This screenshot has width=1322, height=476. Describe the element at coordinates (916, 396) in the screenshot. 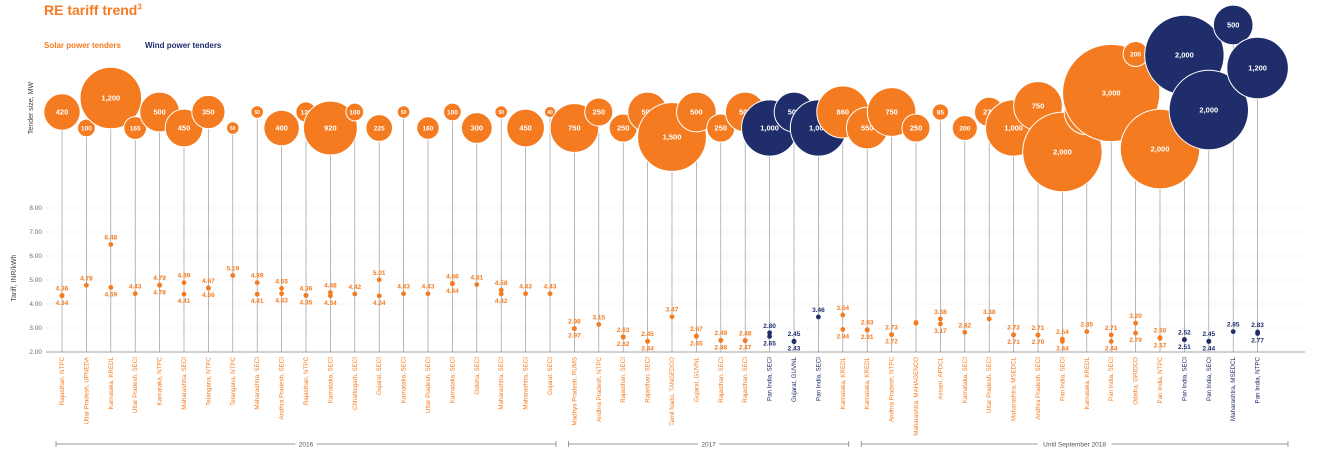

I see `x-tick-label: Maharashtra, MAHAGENCO` at that location.